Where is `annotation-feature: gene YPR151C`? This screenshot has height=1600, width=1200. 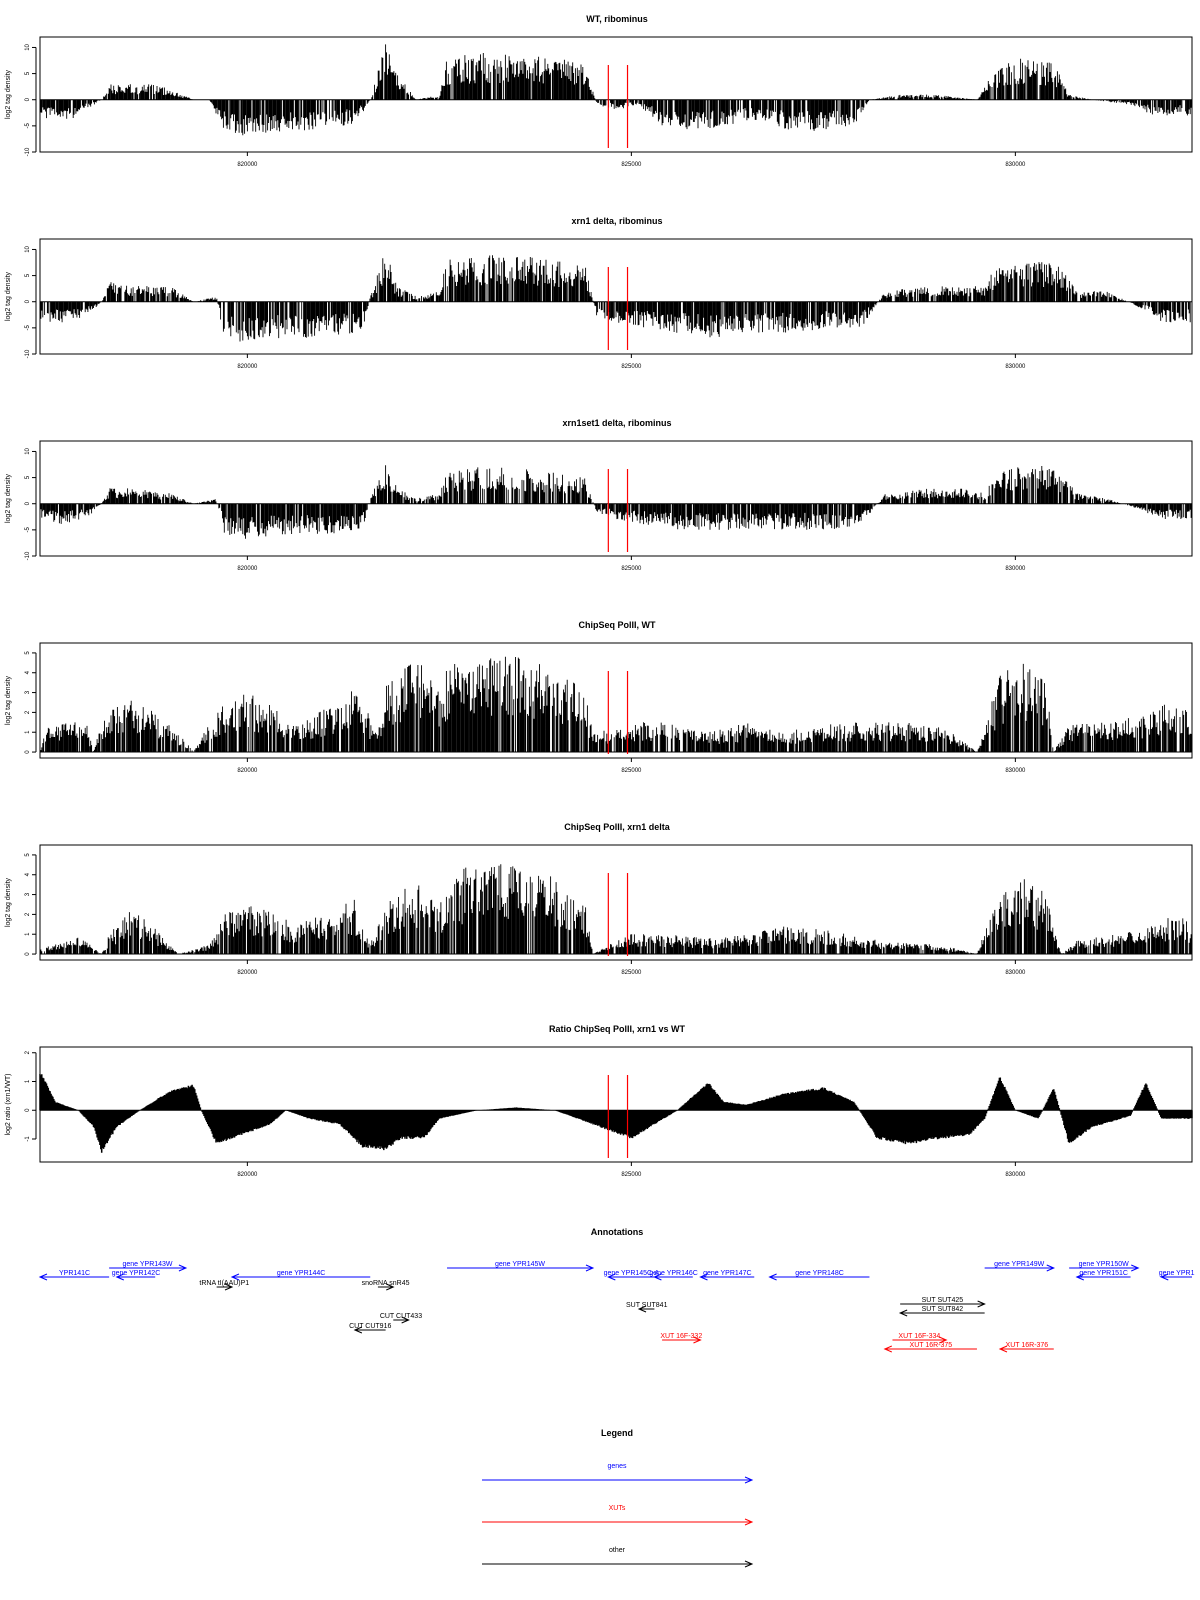
annotation-feature: gene YPR151C is located at coordinates (1103, 1275).